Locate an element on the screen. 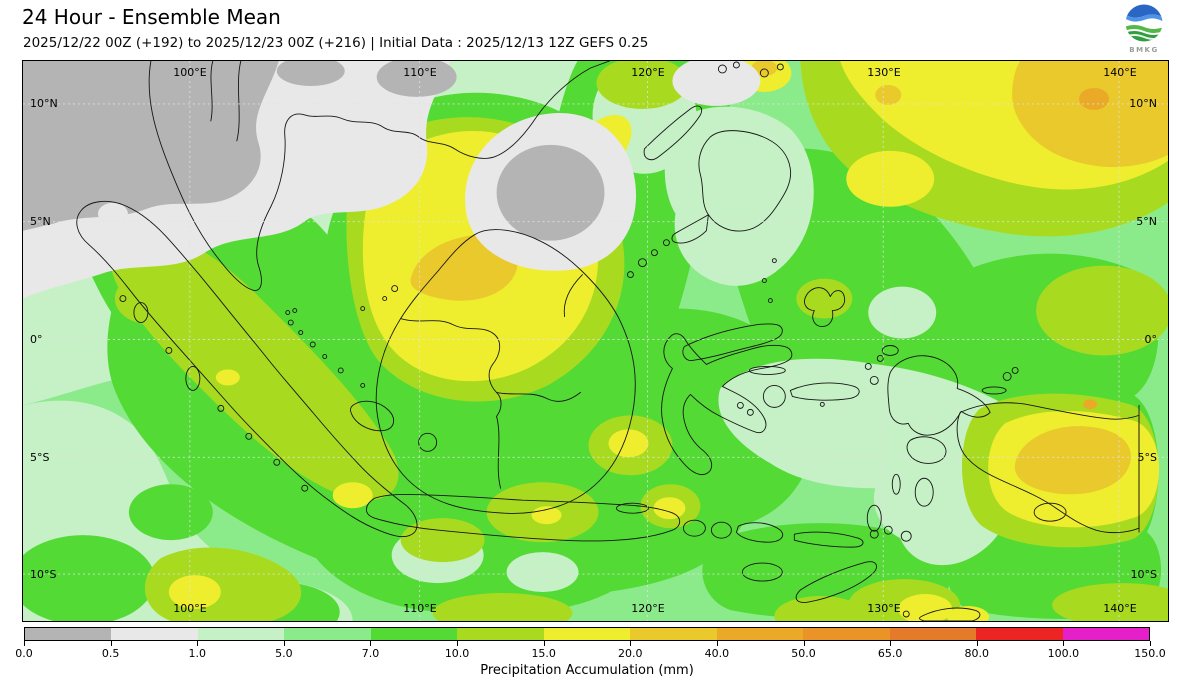 This screenshot has height=690, width=1191. lat-label-left: 10°N is located at coordinates (44, 103).